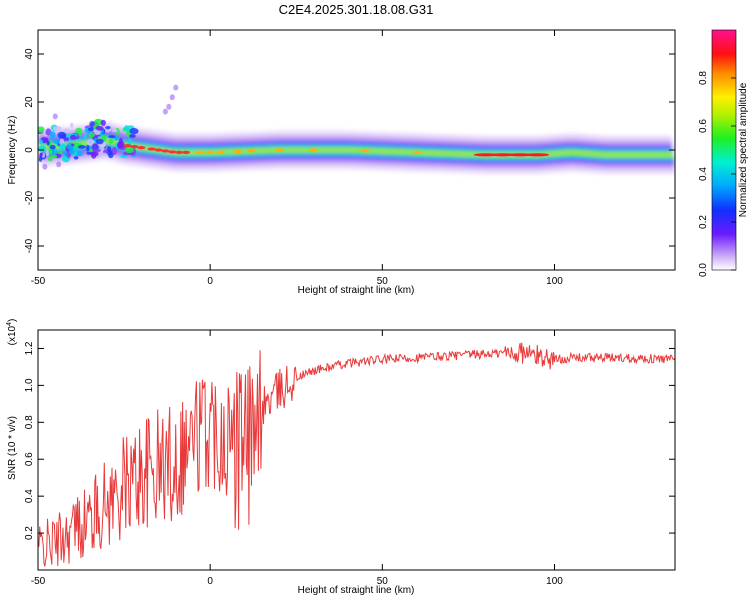 Image resolution: width=750 pixels, height=600 pixels. Describe the element at coordinates (743, 149) in the screenshot. I see `colorbar-label: Normalized spectral amplitude` at that location.